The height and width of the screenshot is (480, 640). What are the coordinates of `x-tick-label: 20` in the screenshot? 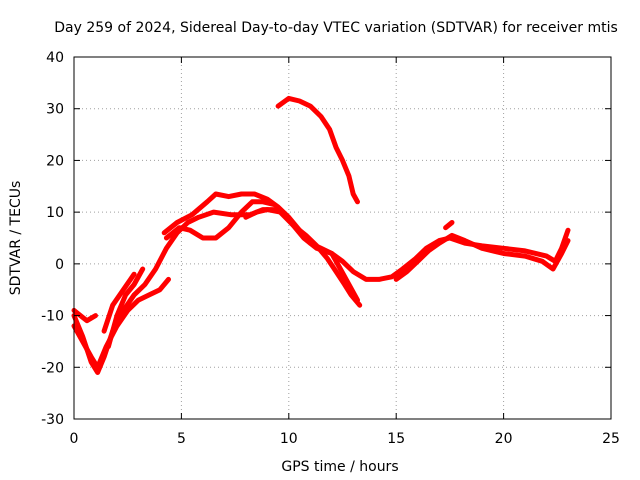 It's located at (504, 439).